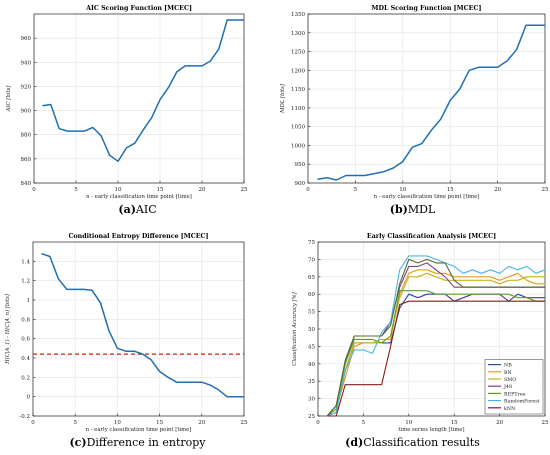 The image size is (550, 455). I want to click on series-line-smo, so click(435, 344).